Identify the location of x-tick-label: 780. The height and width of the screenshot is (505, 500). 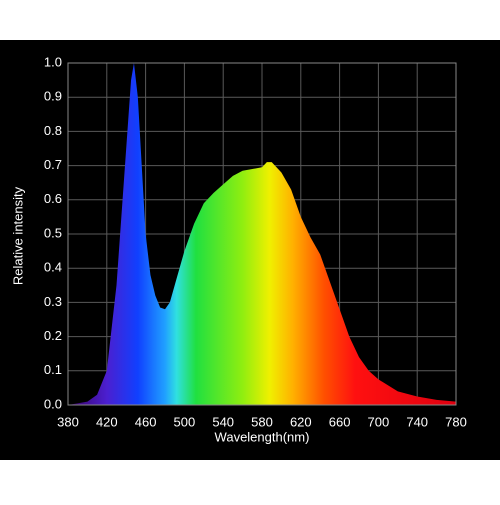
(456, 421).